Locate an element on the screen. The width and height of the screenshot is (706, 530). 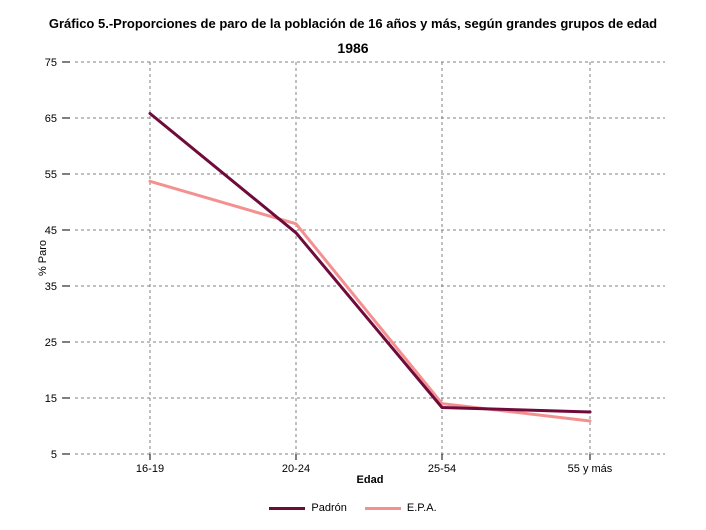
legend-item: E.P.A. is located at coordinates (400, 508).